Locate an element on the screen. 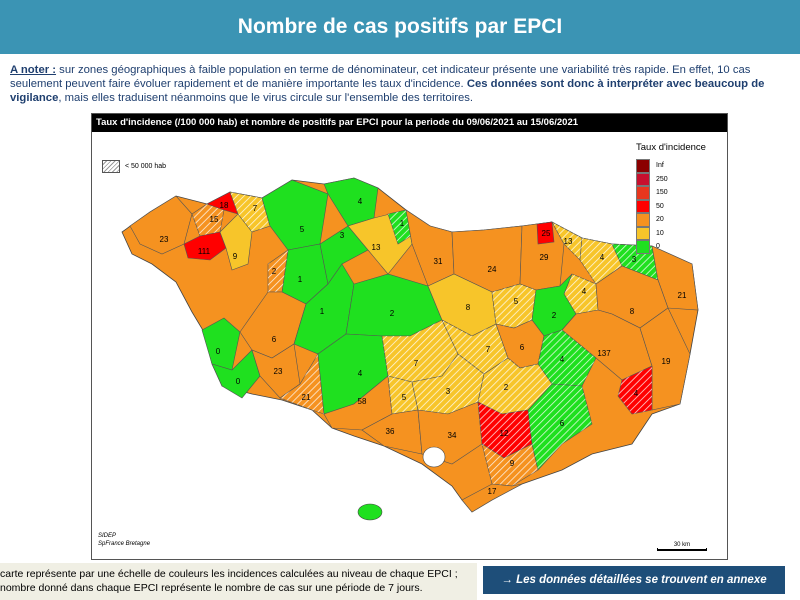 This screenshot has width=800, height=600. page-title: Nombre de cas positifs par EPCI is located at coordinates (400, 26).